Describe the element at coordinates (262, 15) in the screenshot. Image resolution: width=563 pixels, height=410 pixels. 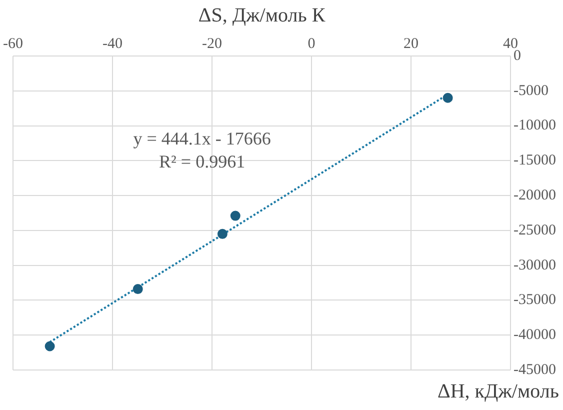
I see `x-axis-title: ΔS, Дж/моль К` at that location.